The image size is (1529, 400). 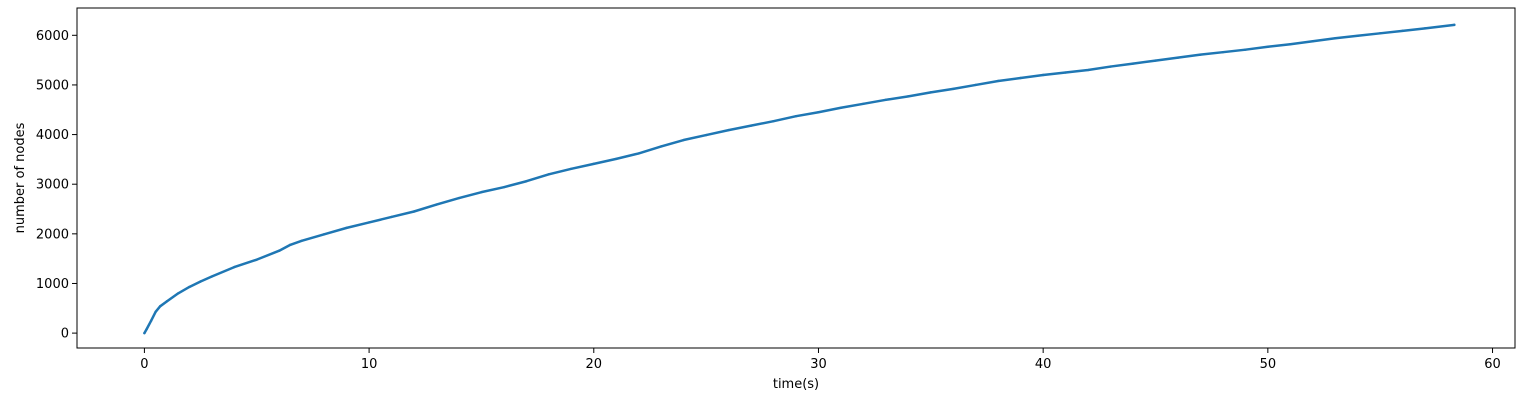 I want to click on y-tick-label: 4000, so click(x=52, y=135).